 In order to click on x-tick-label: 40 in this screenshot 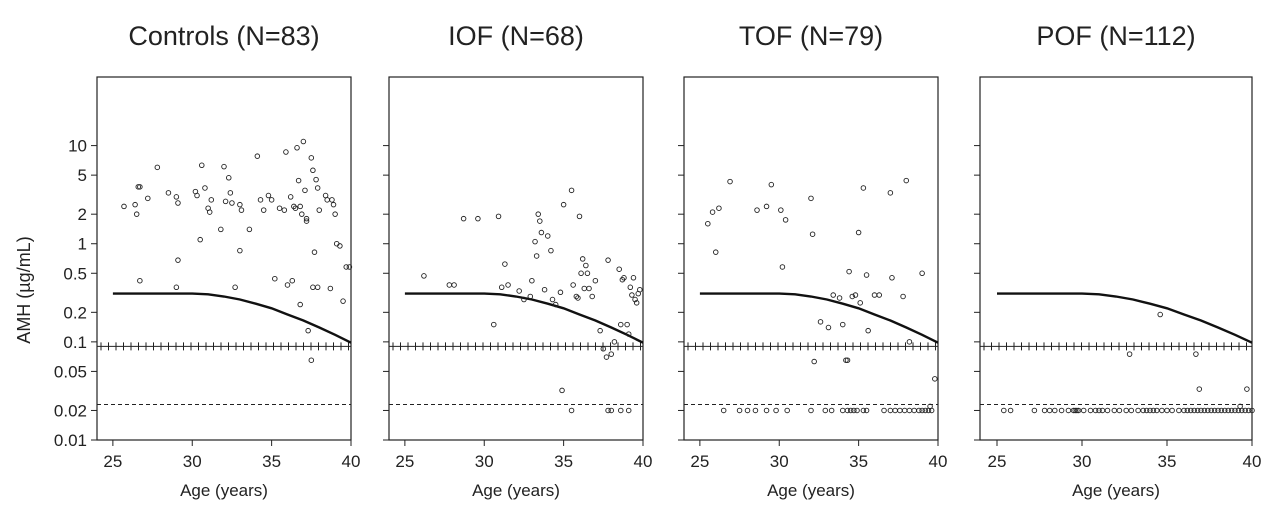, I will do `click(938, 461)`.